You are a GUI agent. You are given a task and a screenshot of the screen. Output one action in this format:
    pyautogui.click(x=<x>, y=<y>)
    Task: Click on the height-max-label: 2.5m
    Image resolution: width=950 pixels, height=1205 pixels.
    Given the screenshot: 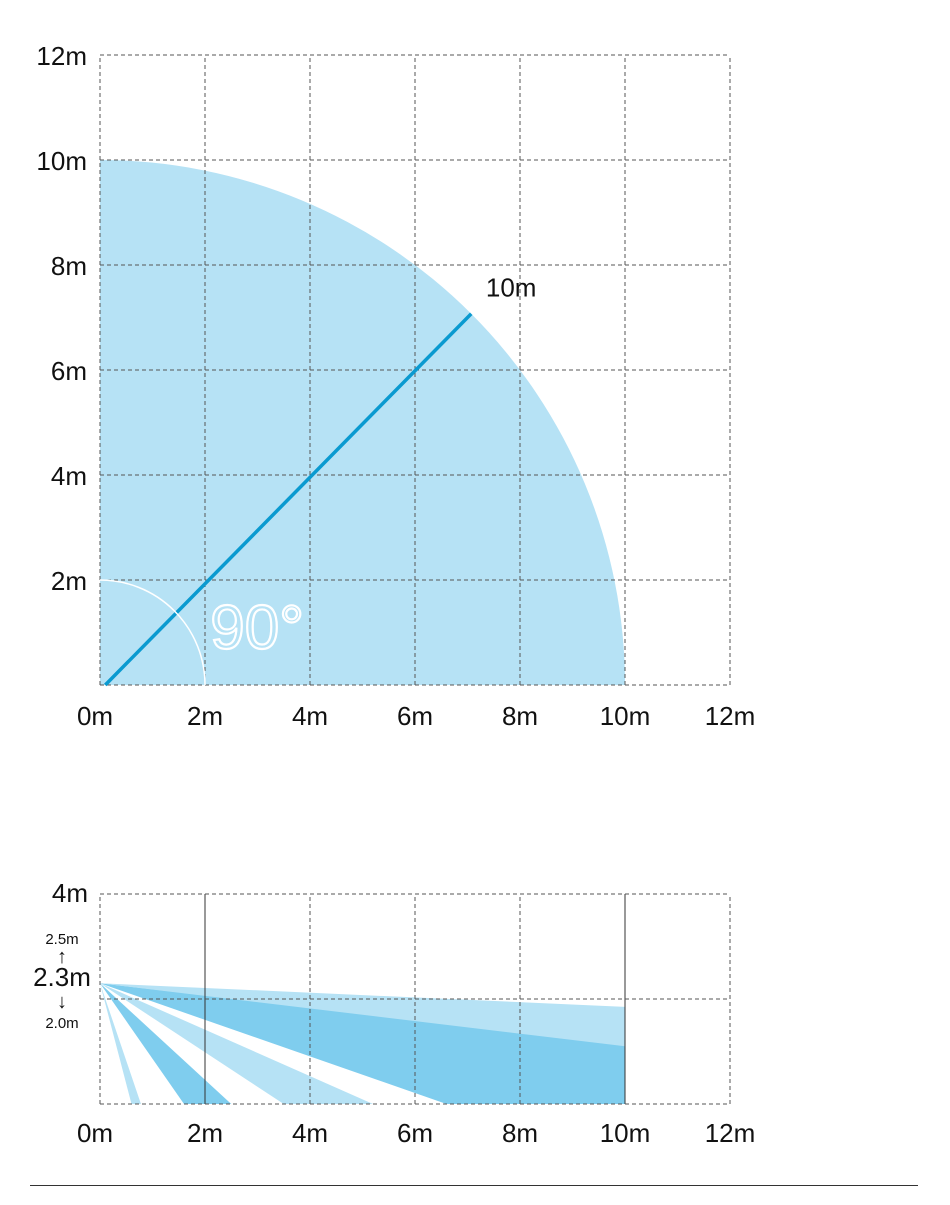 What is the action you would take?
    pyautogui.click(x=61, y=939)
    